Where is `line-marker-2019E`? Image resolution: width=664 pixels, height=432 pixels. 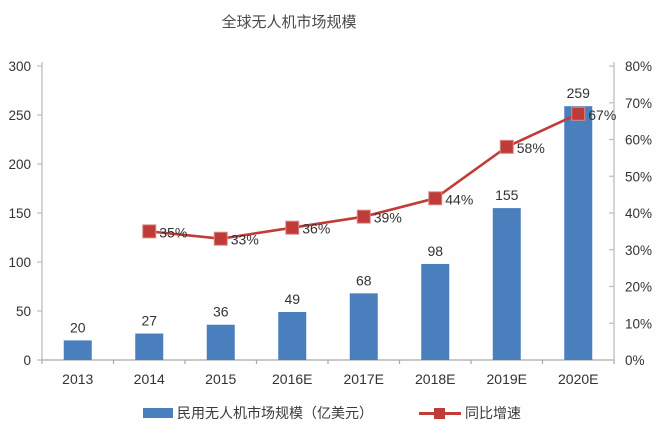 line-marker-2019E is located at coordinates (506, 146).